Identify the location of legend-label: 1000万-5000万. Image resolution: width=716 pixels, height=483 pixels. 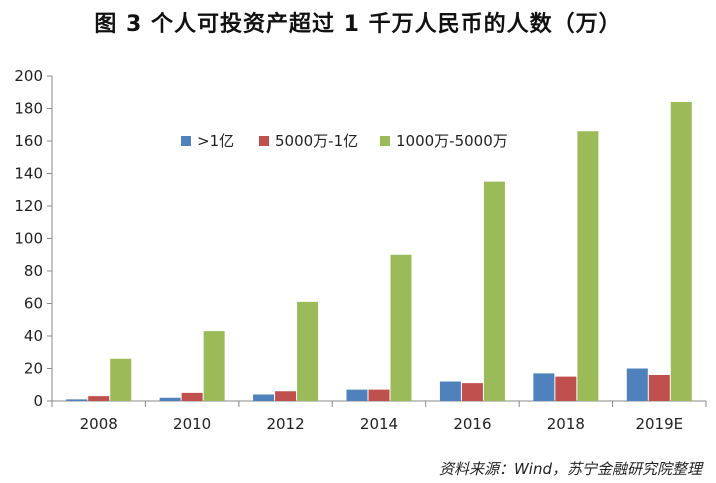
(452, 141).